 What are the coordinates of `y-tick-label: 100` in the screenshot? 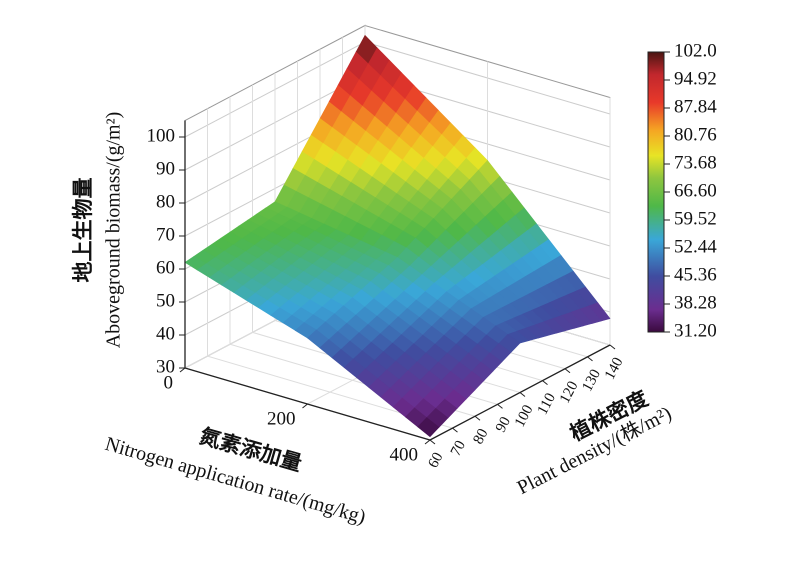 It's located at (524, 415).